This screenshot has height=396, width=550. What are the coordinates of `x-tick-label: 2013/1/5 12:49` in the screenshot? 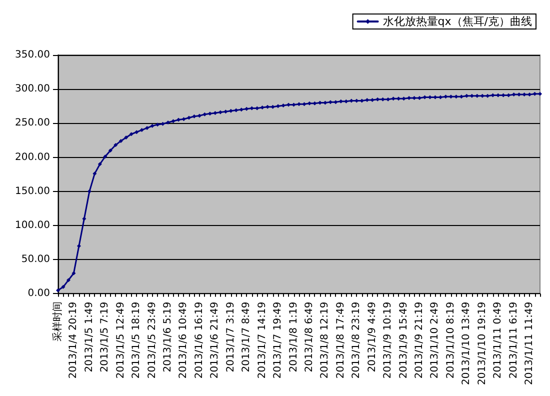 It's located at (120, 340).